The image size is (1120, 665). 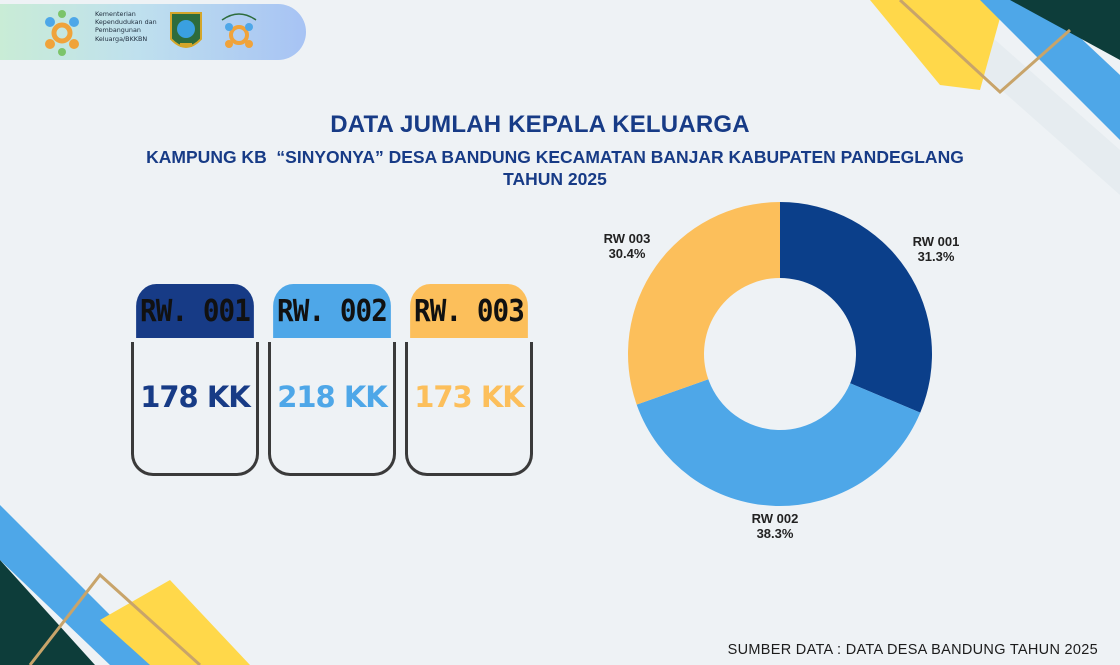 I want to click on card-body: 218 KK, so click(x=332, y=409).